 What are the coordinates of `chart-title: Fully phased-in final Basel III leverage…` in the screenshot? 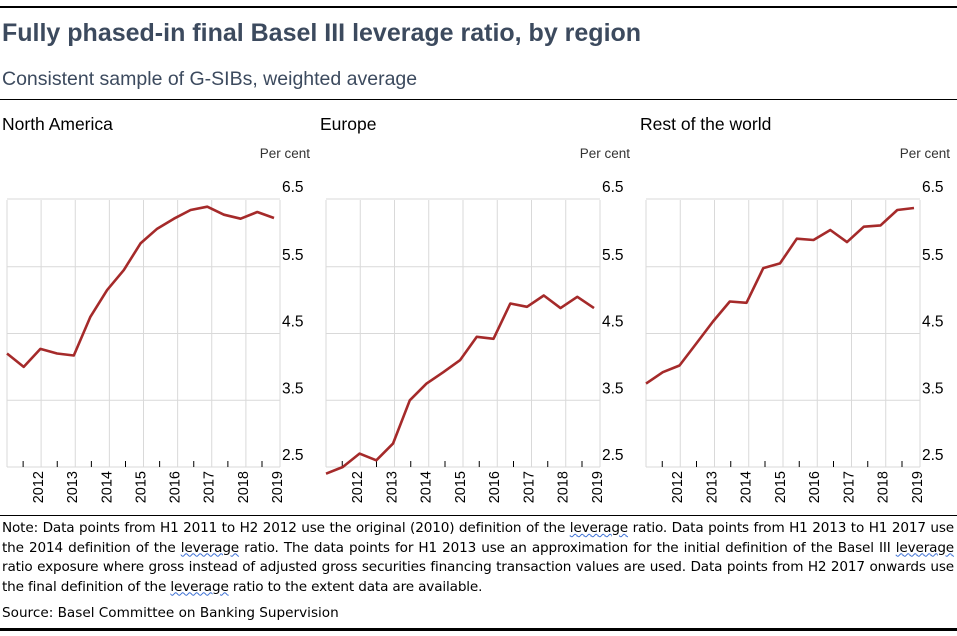 It's located at (322, 33).